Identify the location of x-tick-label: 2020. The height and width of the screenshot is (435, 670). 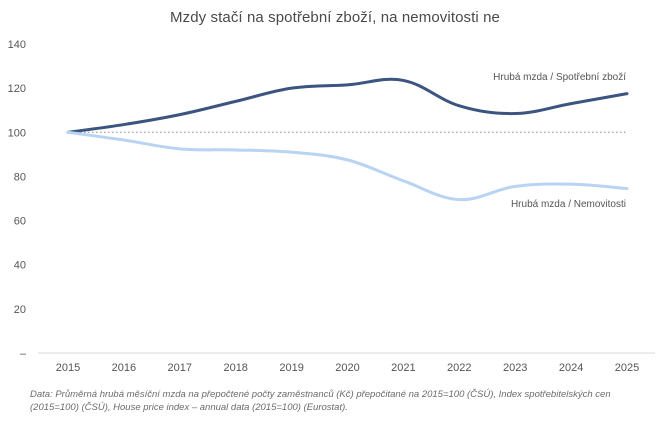
(347, 368).